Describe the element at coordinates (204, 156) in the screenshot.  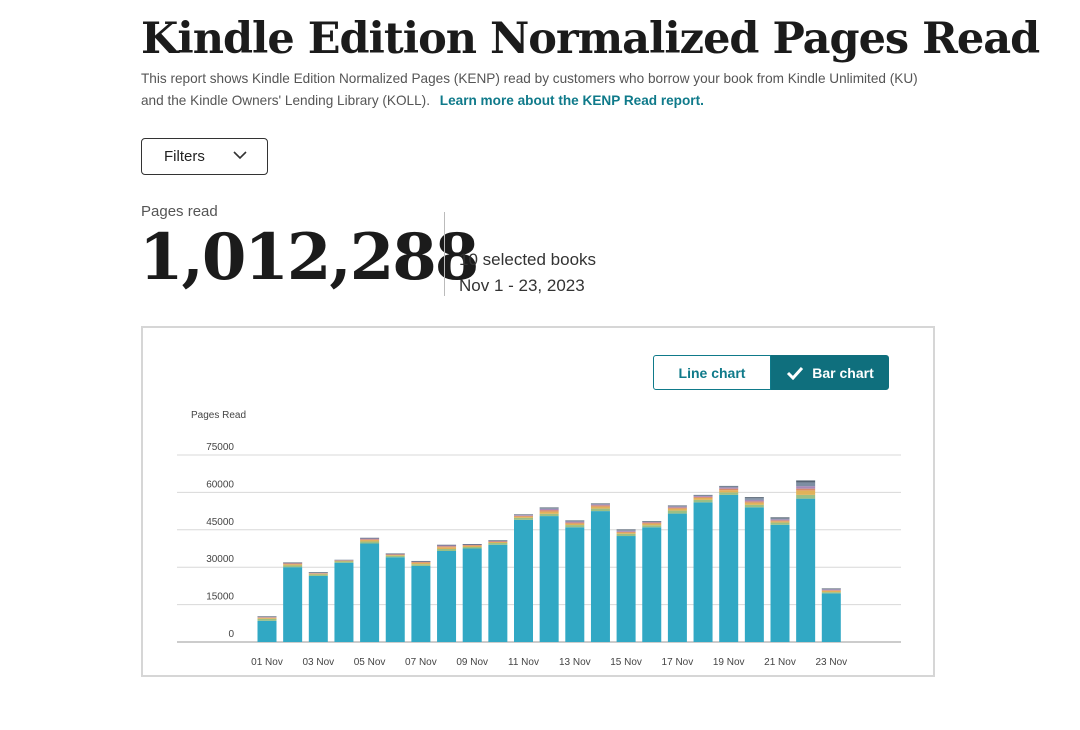
I see `filters-dropdown: Filters` at that location.